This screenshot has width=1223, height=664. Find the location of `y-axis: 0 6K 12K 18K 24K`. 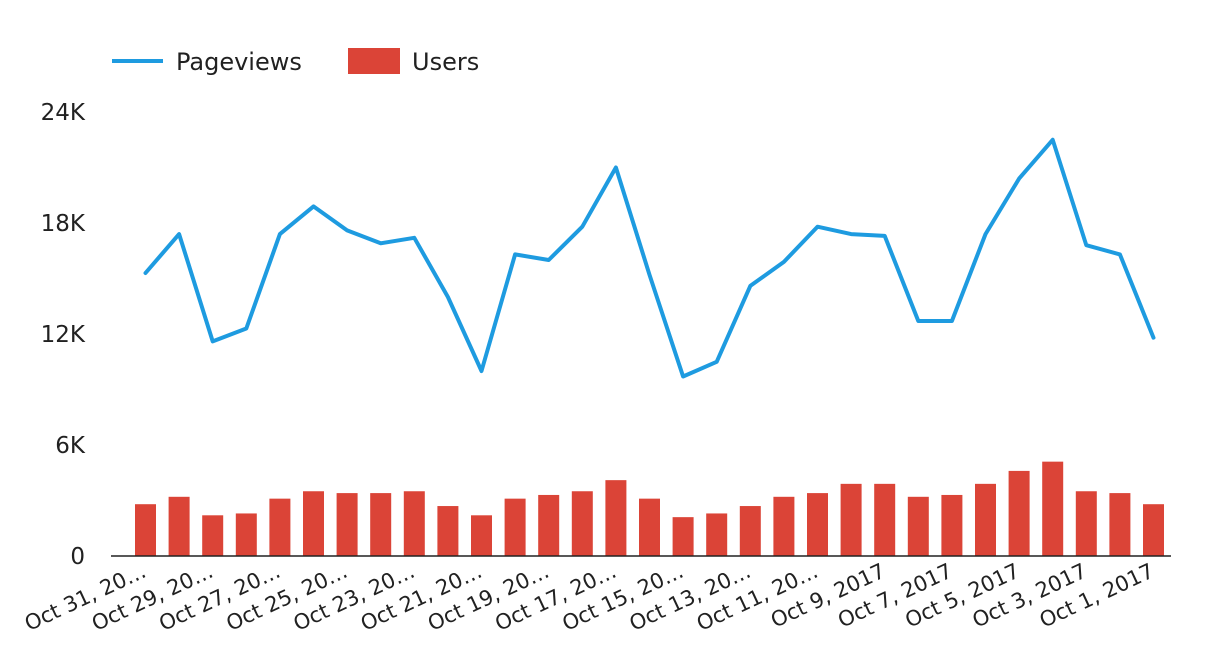

y-axis: 0 6K 12K 18K 24K is located at coordinates (63, 335).